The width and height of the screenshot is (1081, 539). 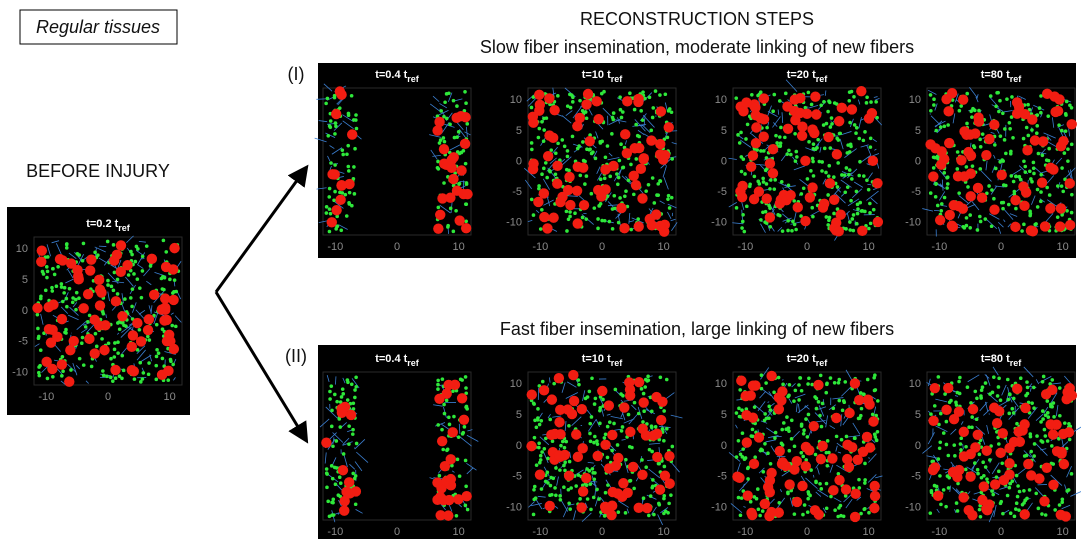 I want to click on y-tick-label: 10, so click(x=721, y=100).